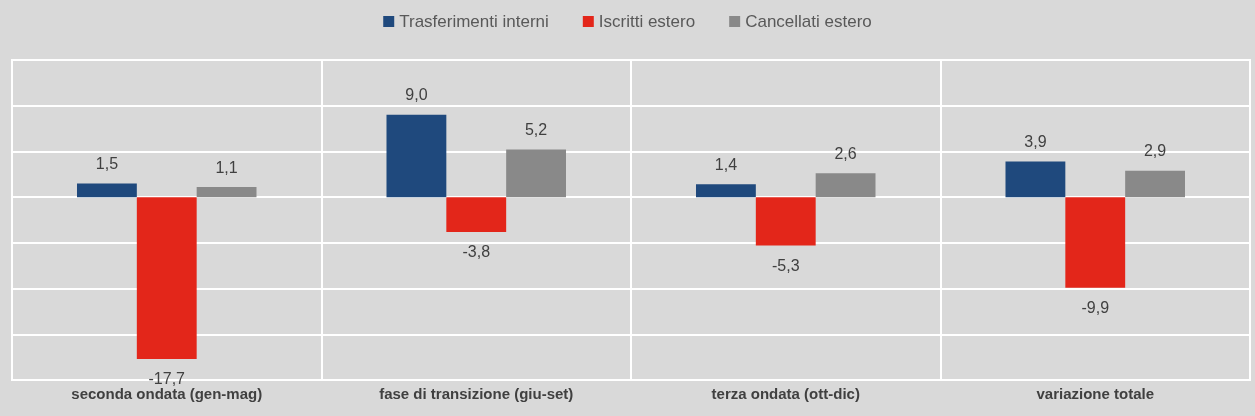 The image size is (1255, 416). Describe the element at coordinates (1035, 141) in the screenshot. I see `data-label: 3,9` at that location.